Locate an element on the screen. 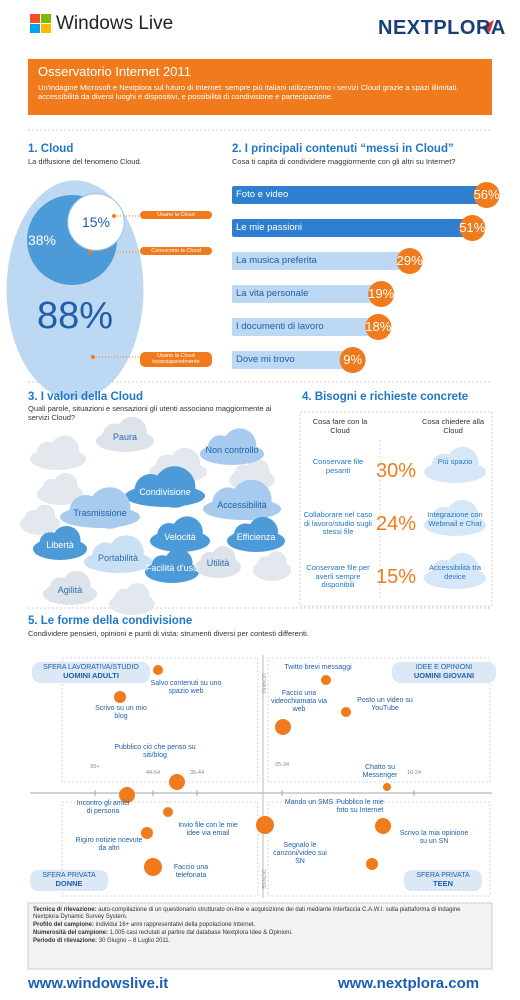 The width and height of the screenshot is (520, 1000). brand-windows-live: Windows Live is located at coordinates (115, 23).